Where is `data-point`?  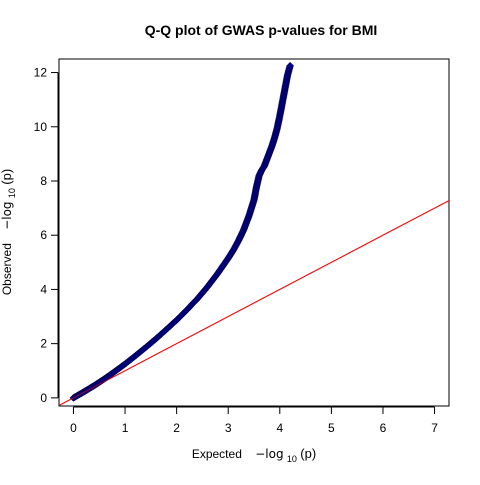 data-point is located at coordinates (290, 65).